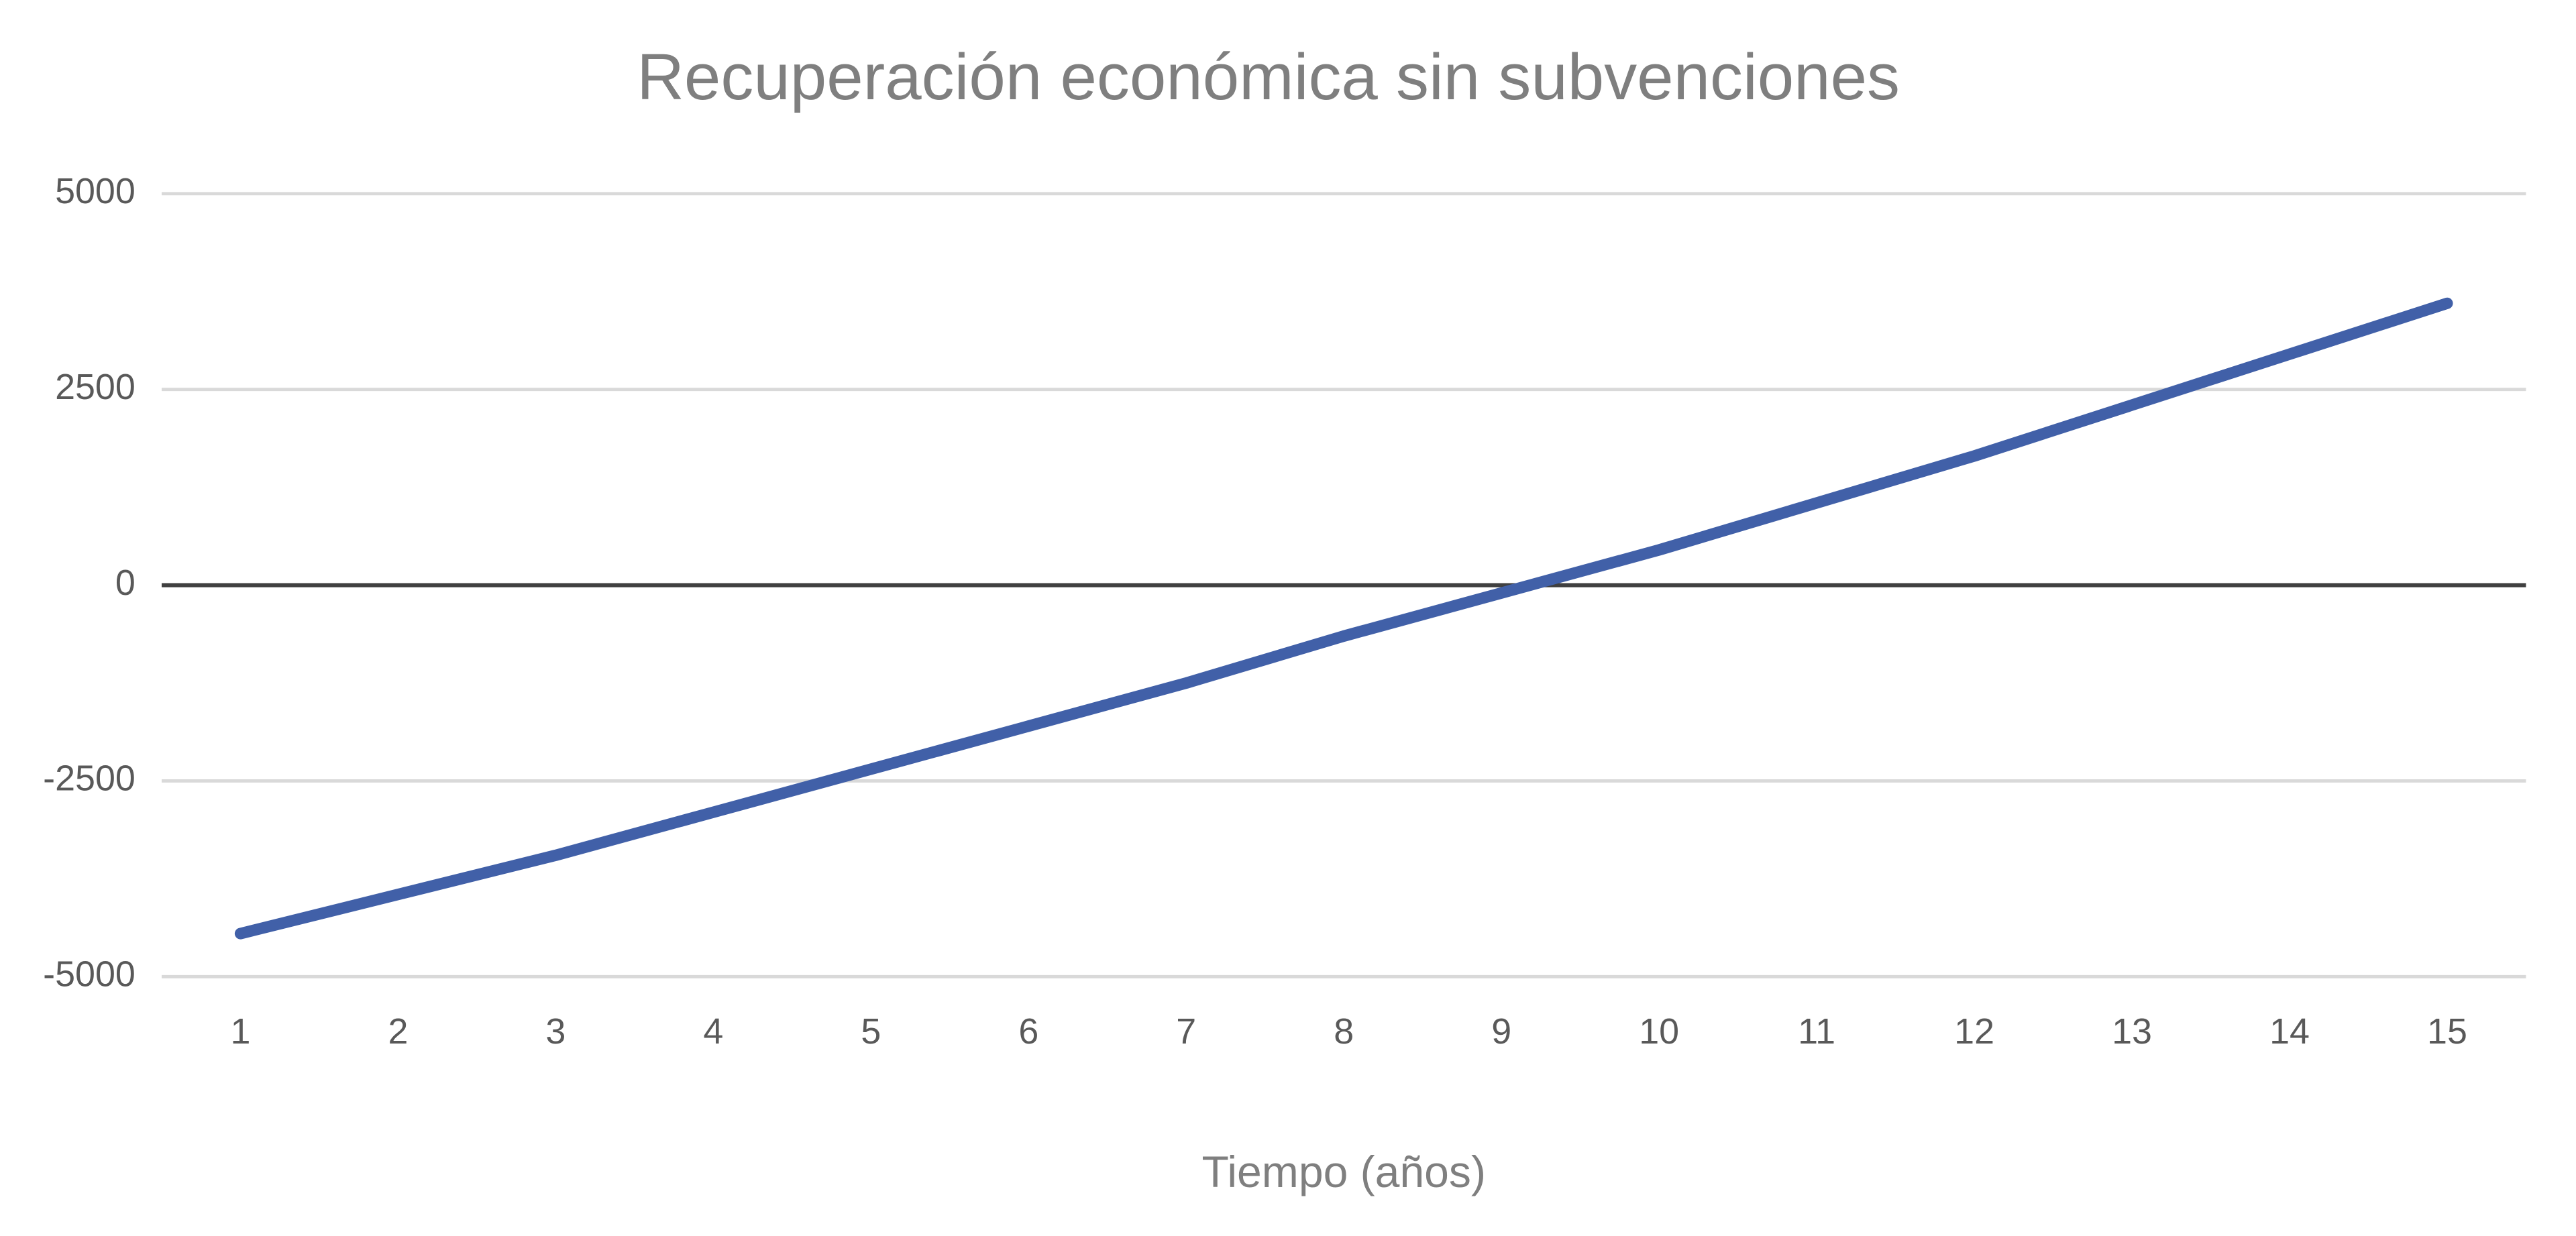 This screenshot has width=2576, height=1236. I want to click on x-tick-label: 13, so click(2132, 1031).